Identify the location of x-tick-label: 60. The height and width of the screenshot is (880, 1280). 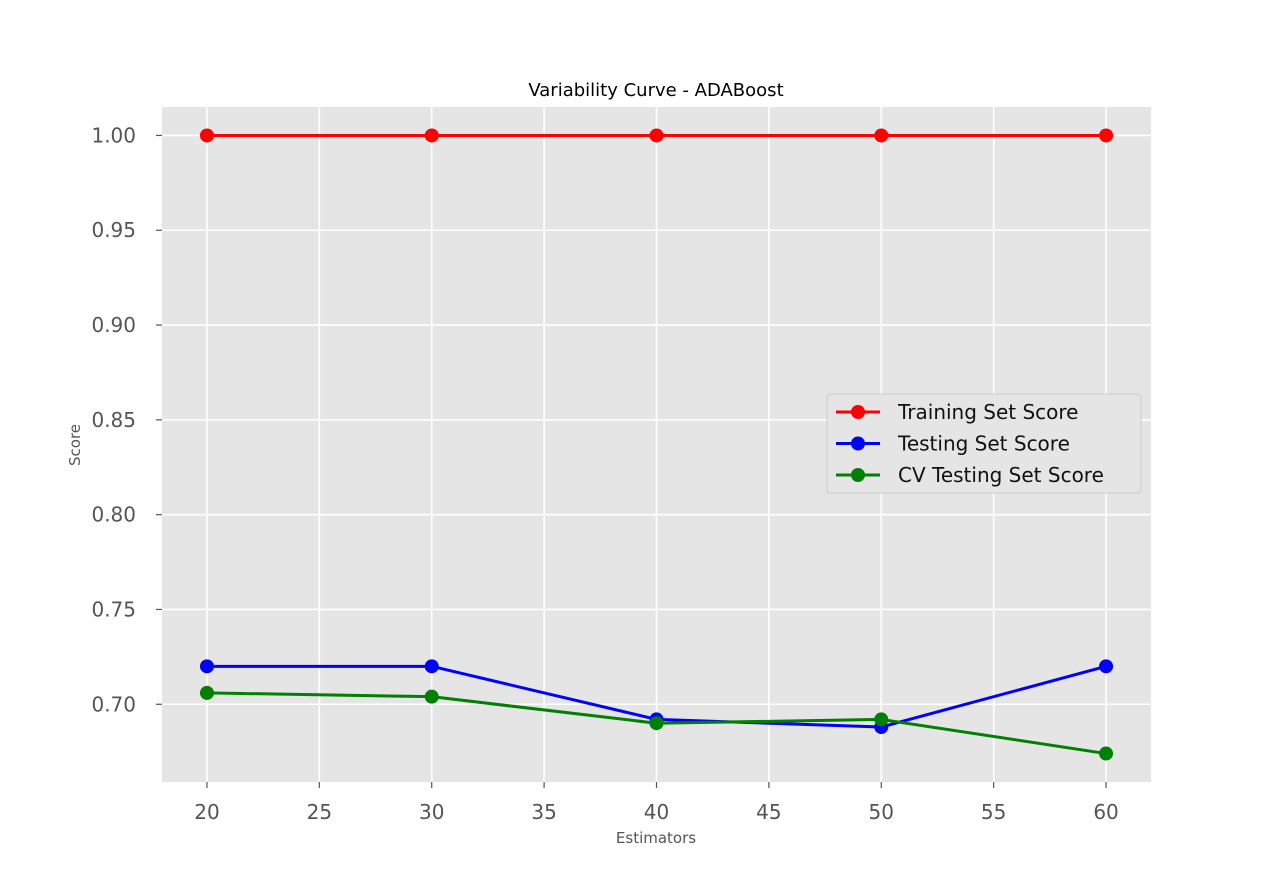
(1105, 812).